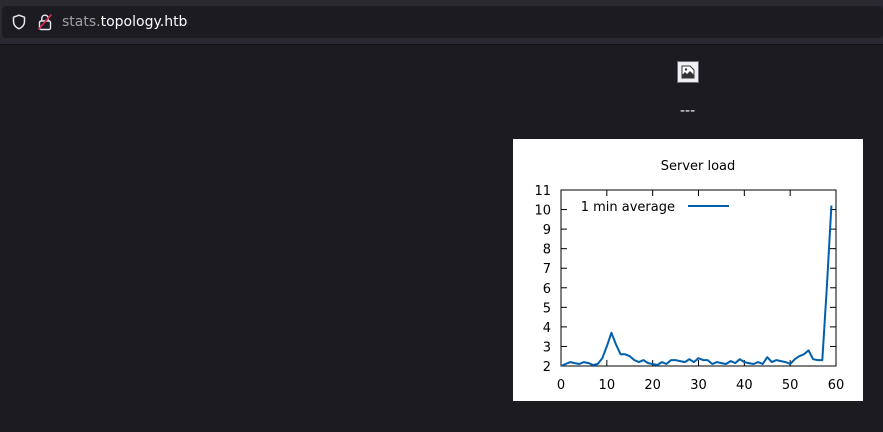 The width and height of the screenshot is (883, 432). What do you see at coordinates (547, 250) in the screenshot?
I see `y-tick-label: 8` at bounding box center [547, 250].